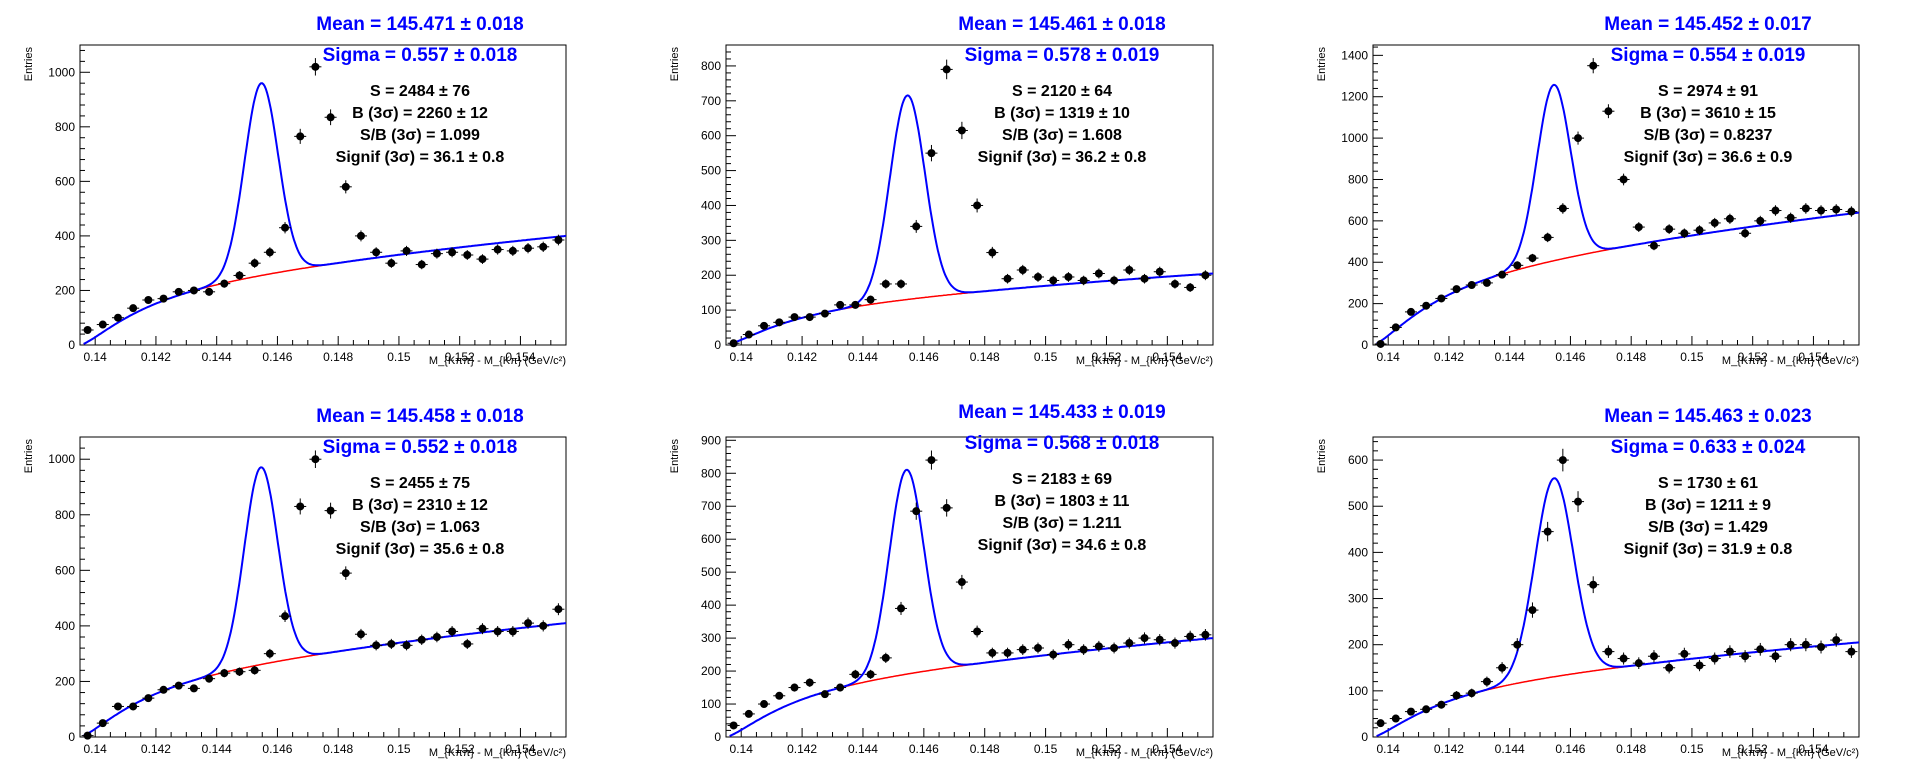  I want to click on stat-signif: Signif (3σ) = 36.6 ± 0.9, so click(1708, 157).